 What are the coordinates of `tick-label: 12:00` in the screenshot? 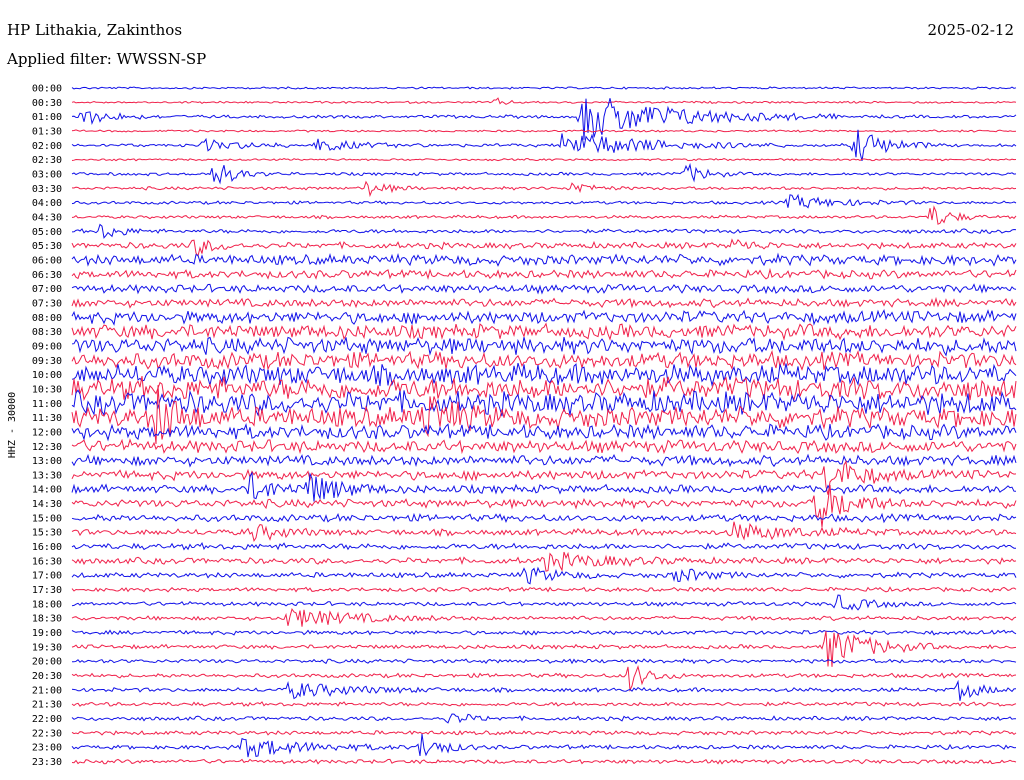 It's located at (47, 432).